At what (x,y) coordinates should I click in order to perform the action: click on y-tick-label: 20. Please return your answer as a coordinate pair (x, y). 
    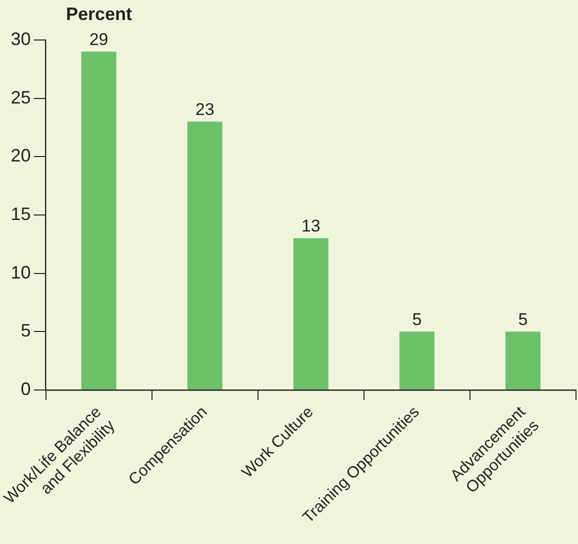
    Looking at the image, I should click on (20, 156).